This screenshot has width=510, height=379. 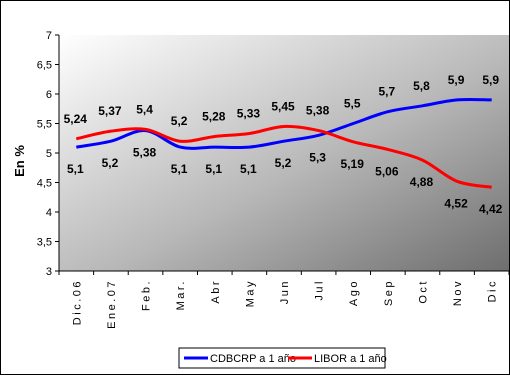 I want to click on x-tick-label: Abr, so click(x=216, y=291).